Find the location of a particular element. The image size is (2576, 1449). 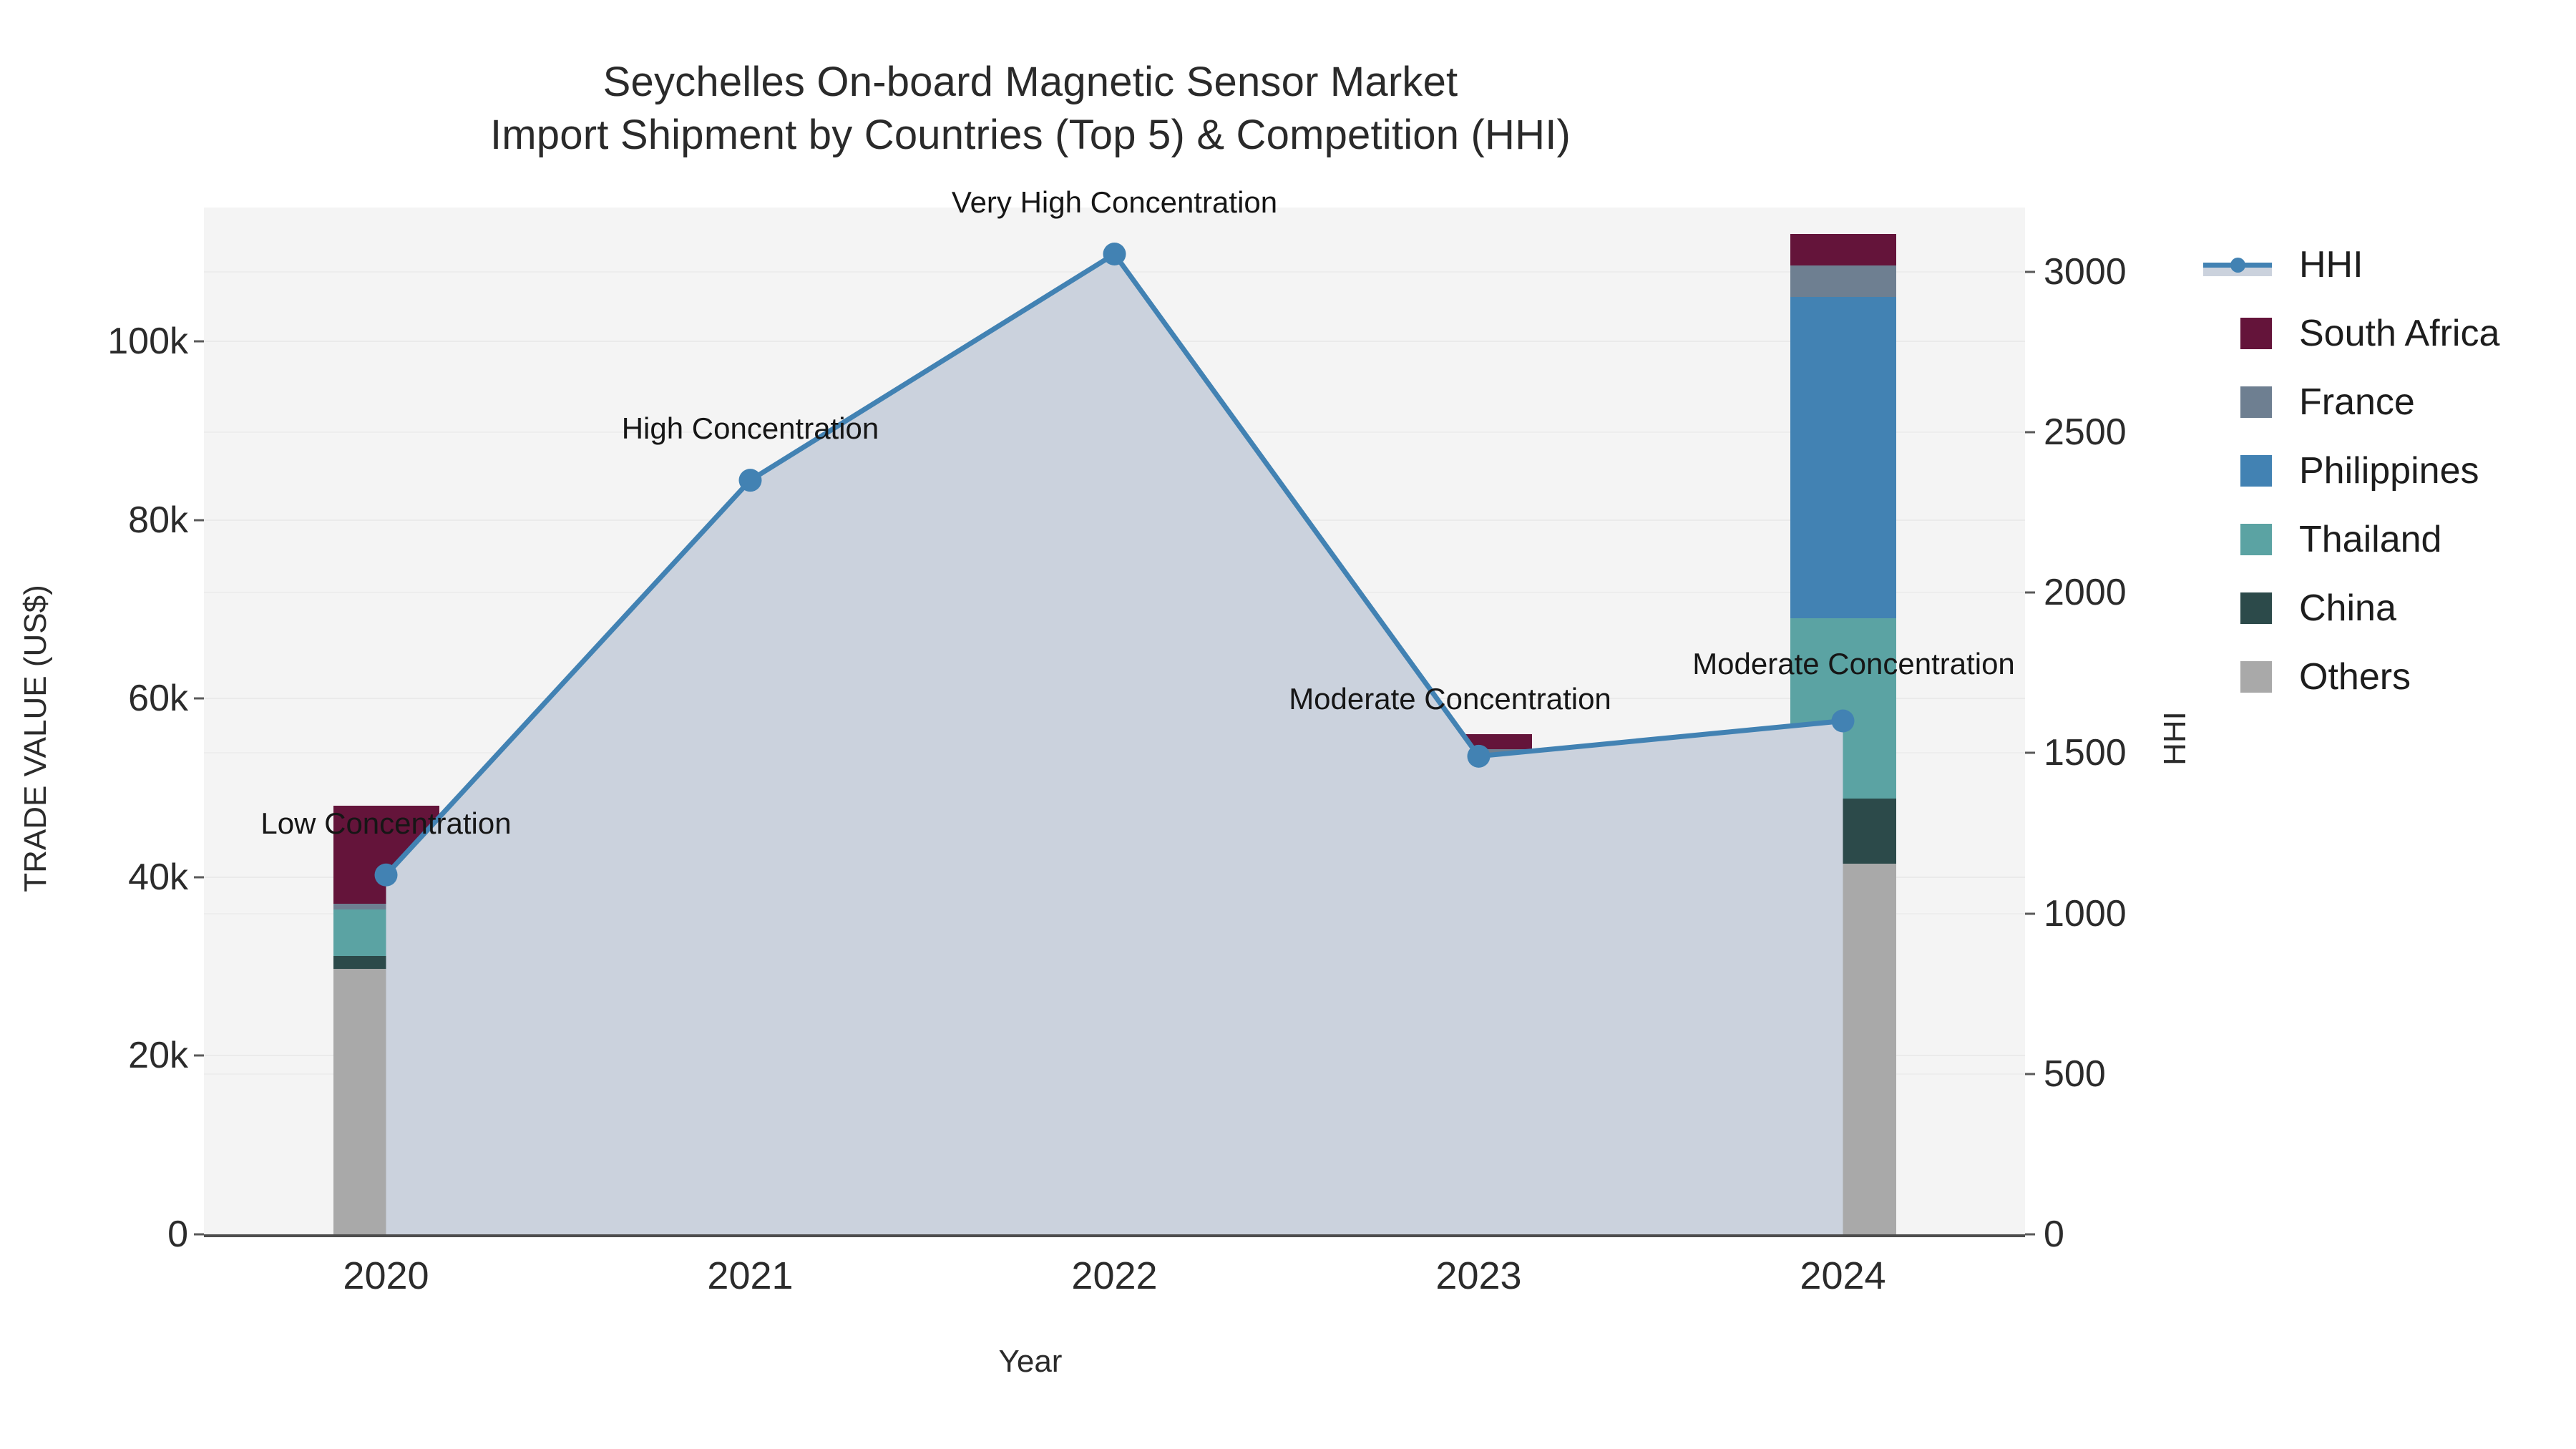

y-axis-right-tick-label: 3000 is located at coordinates (2085, 271).